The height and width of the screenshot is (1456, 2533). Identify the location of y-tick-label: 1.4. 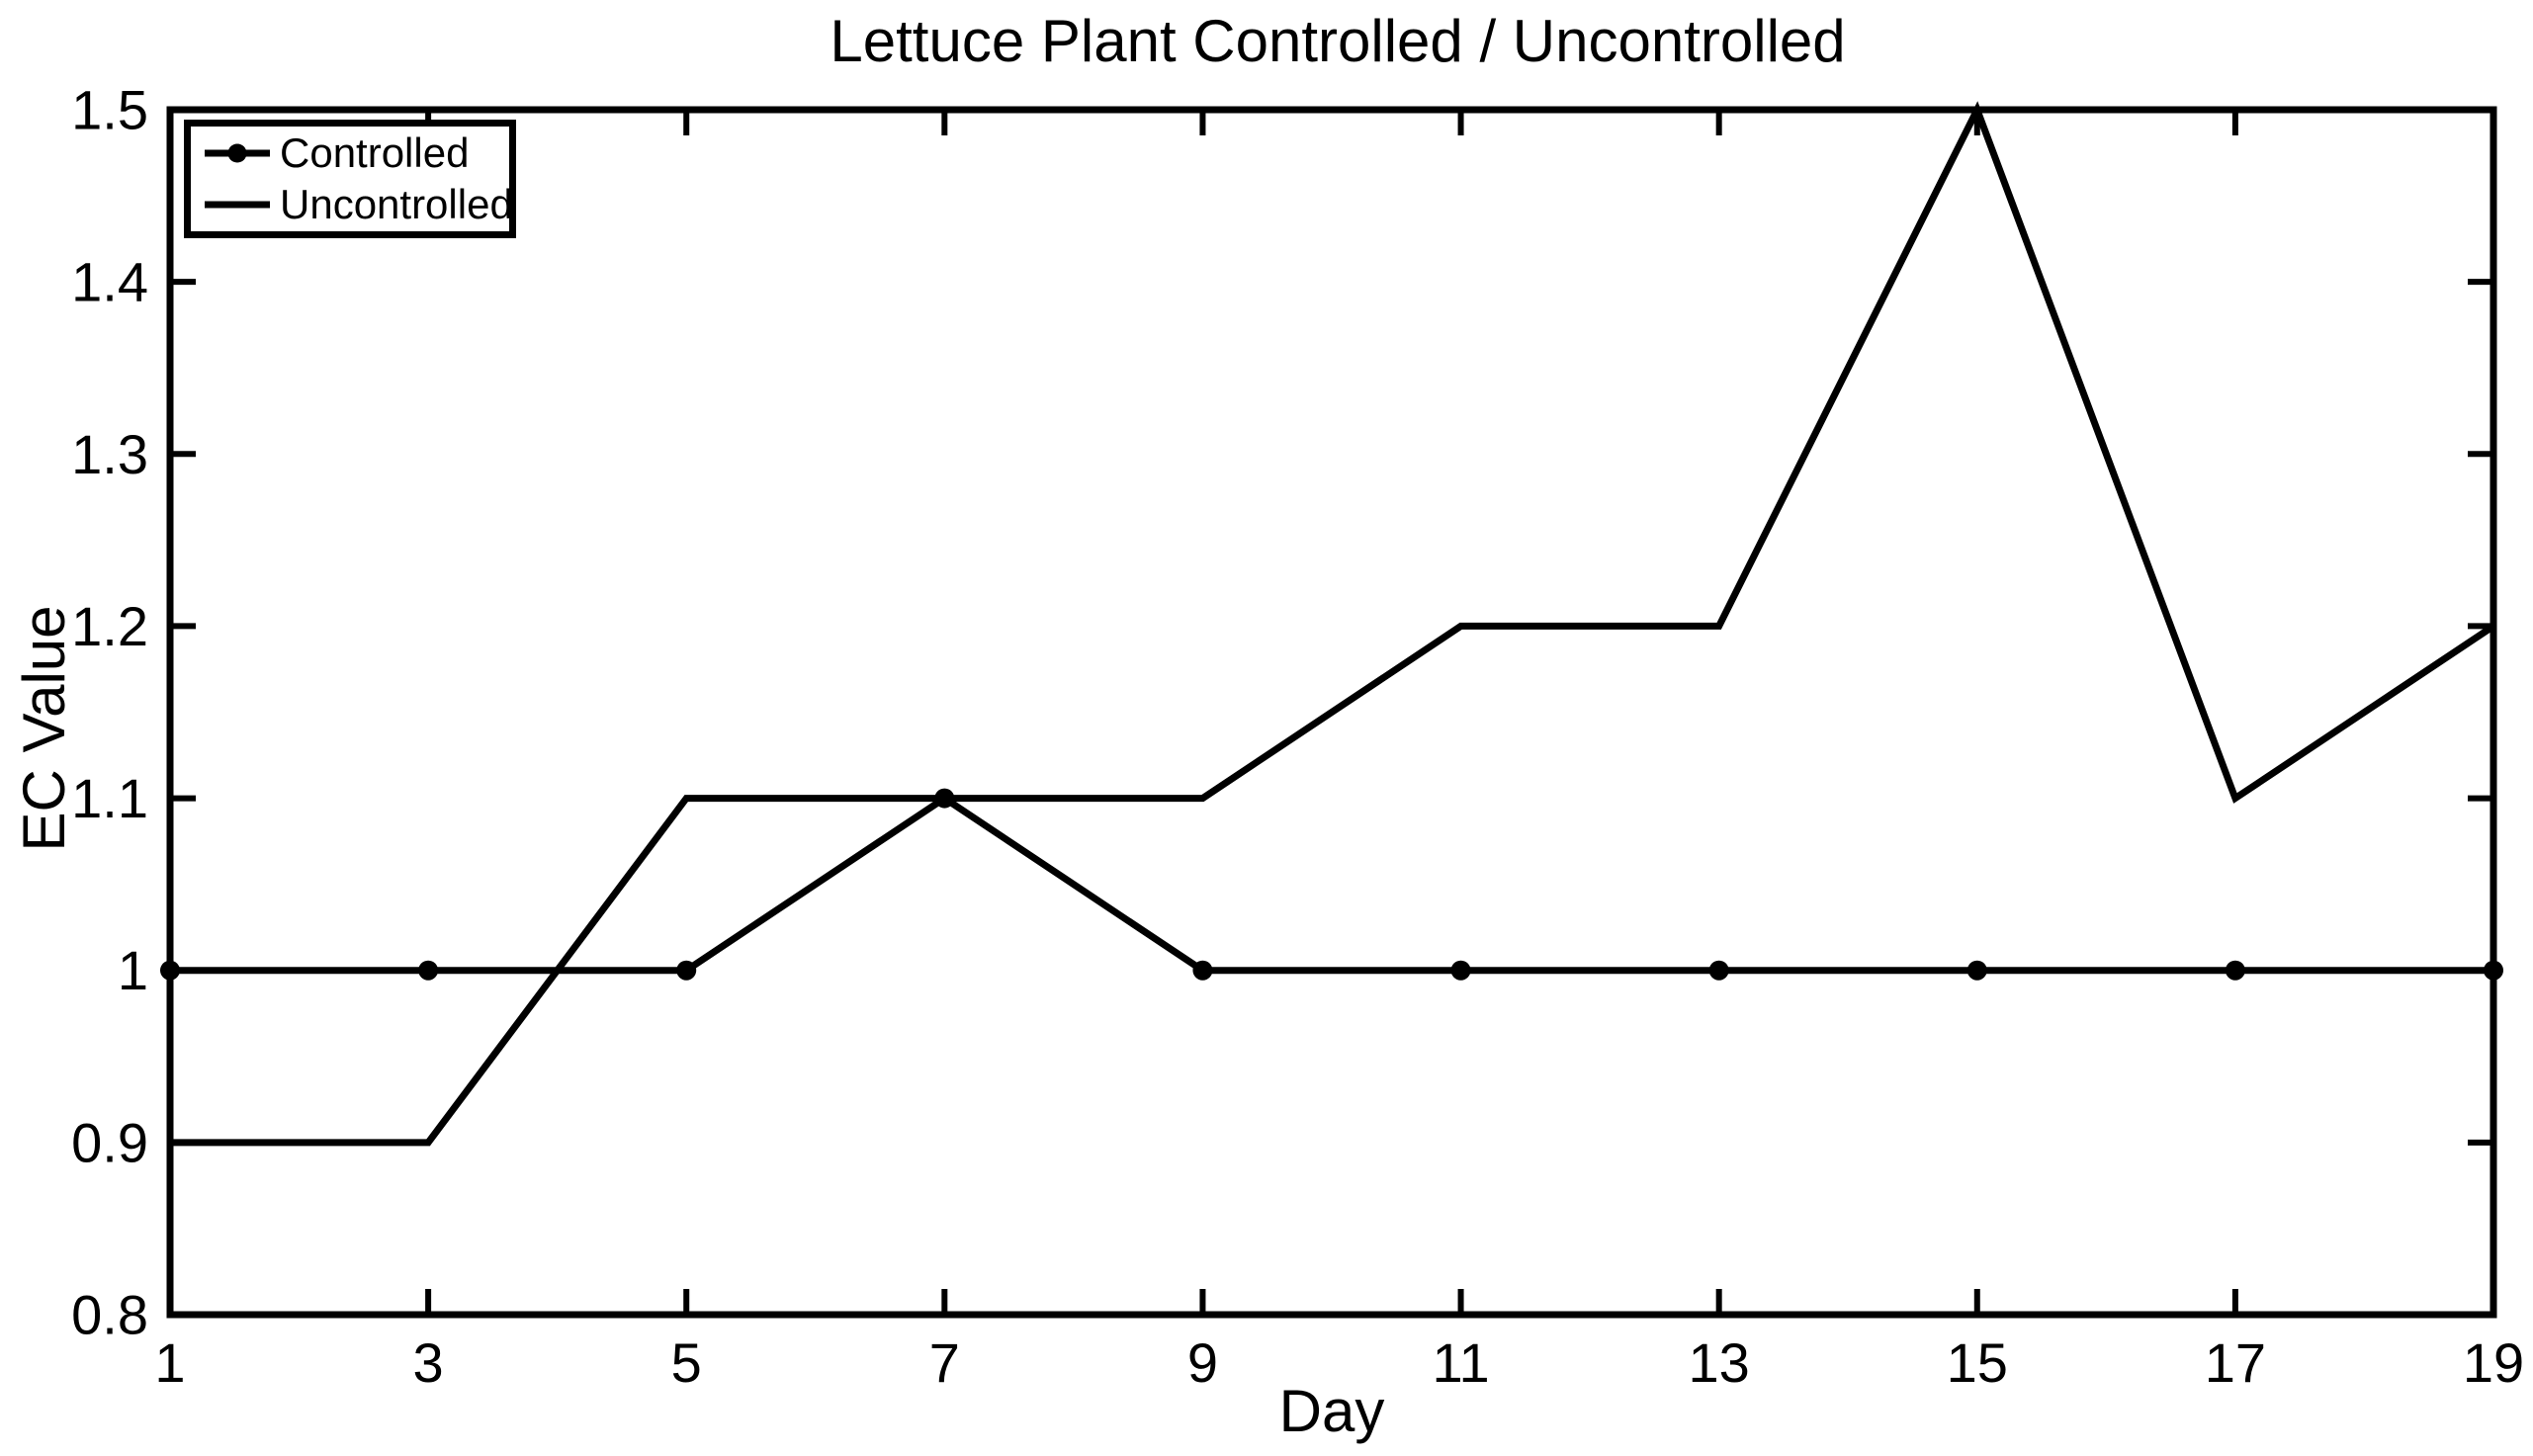
(109, 282).